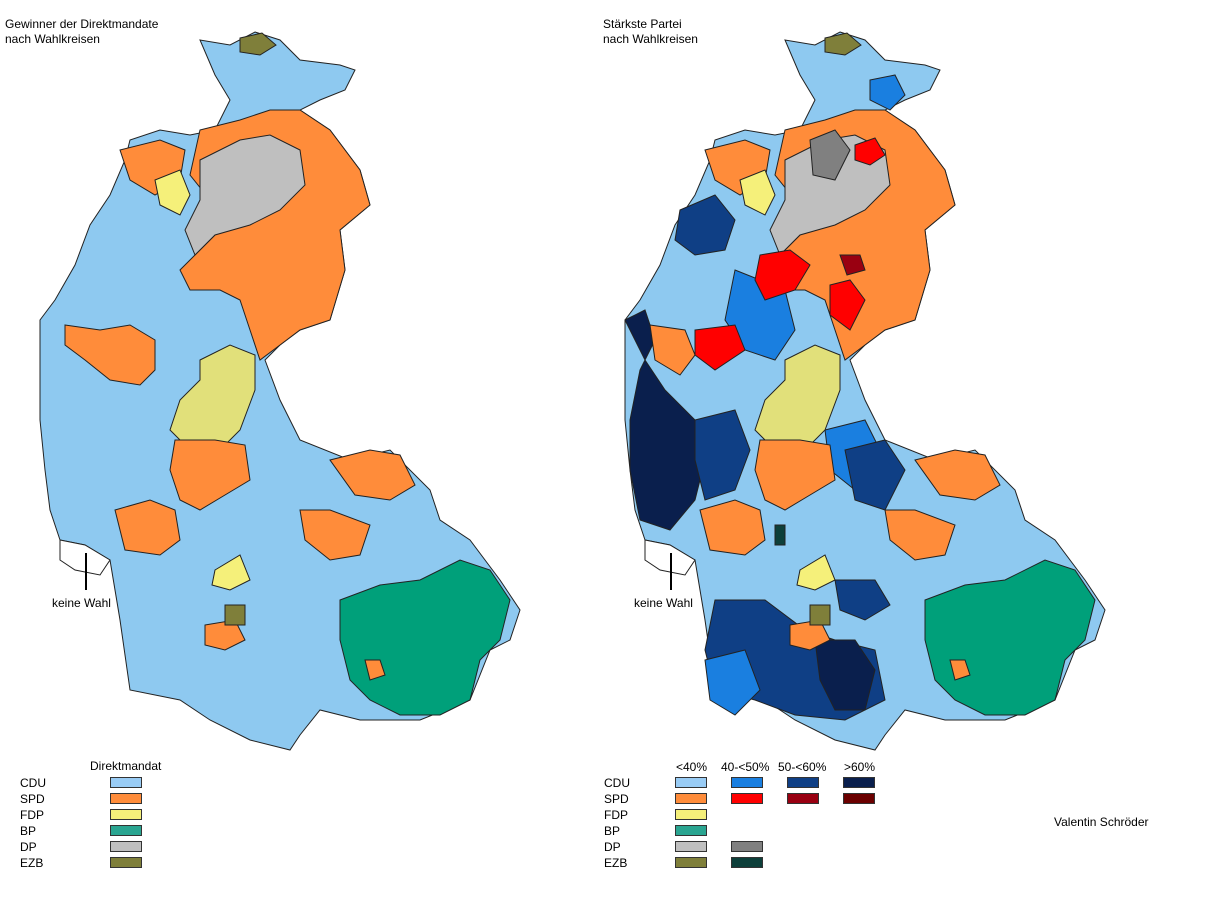 This screenshot has height=898, width=1206. Describe the element at coordinates (650, 31) in the screenshot. I see `right-map-title: Stärkste Partei nach Wahlkreisen` at that location.